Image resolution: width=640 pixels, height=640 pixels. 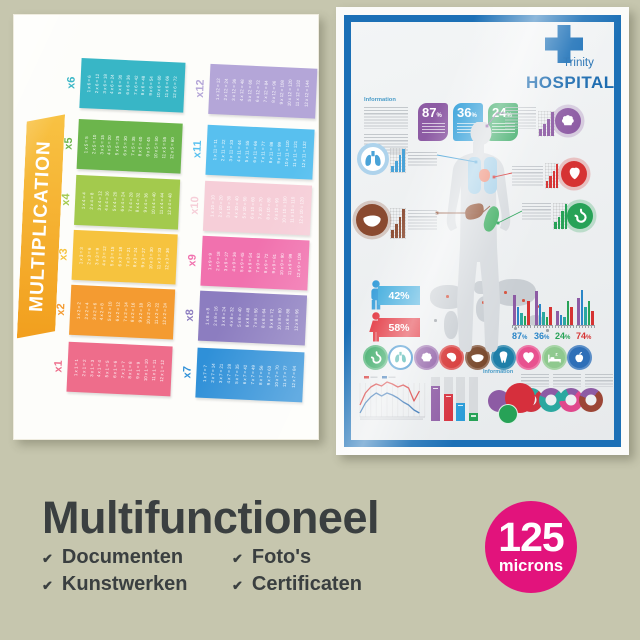 What do you see at coordinates (560, 216) in the screenshot?
I see `callout-chart-stomach` at bounding box center [560, 216].